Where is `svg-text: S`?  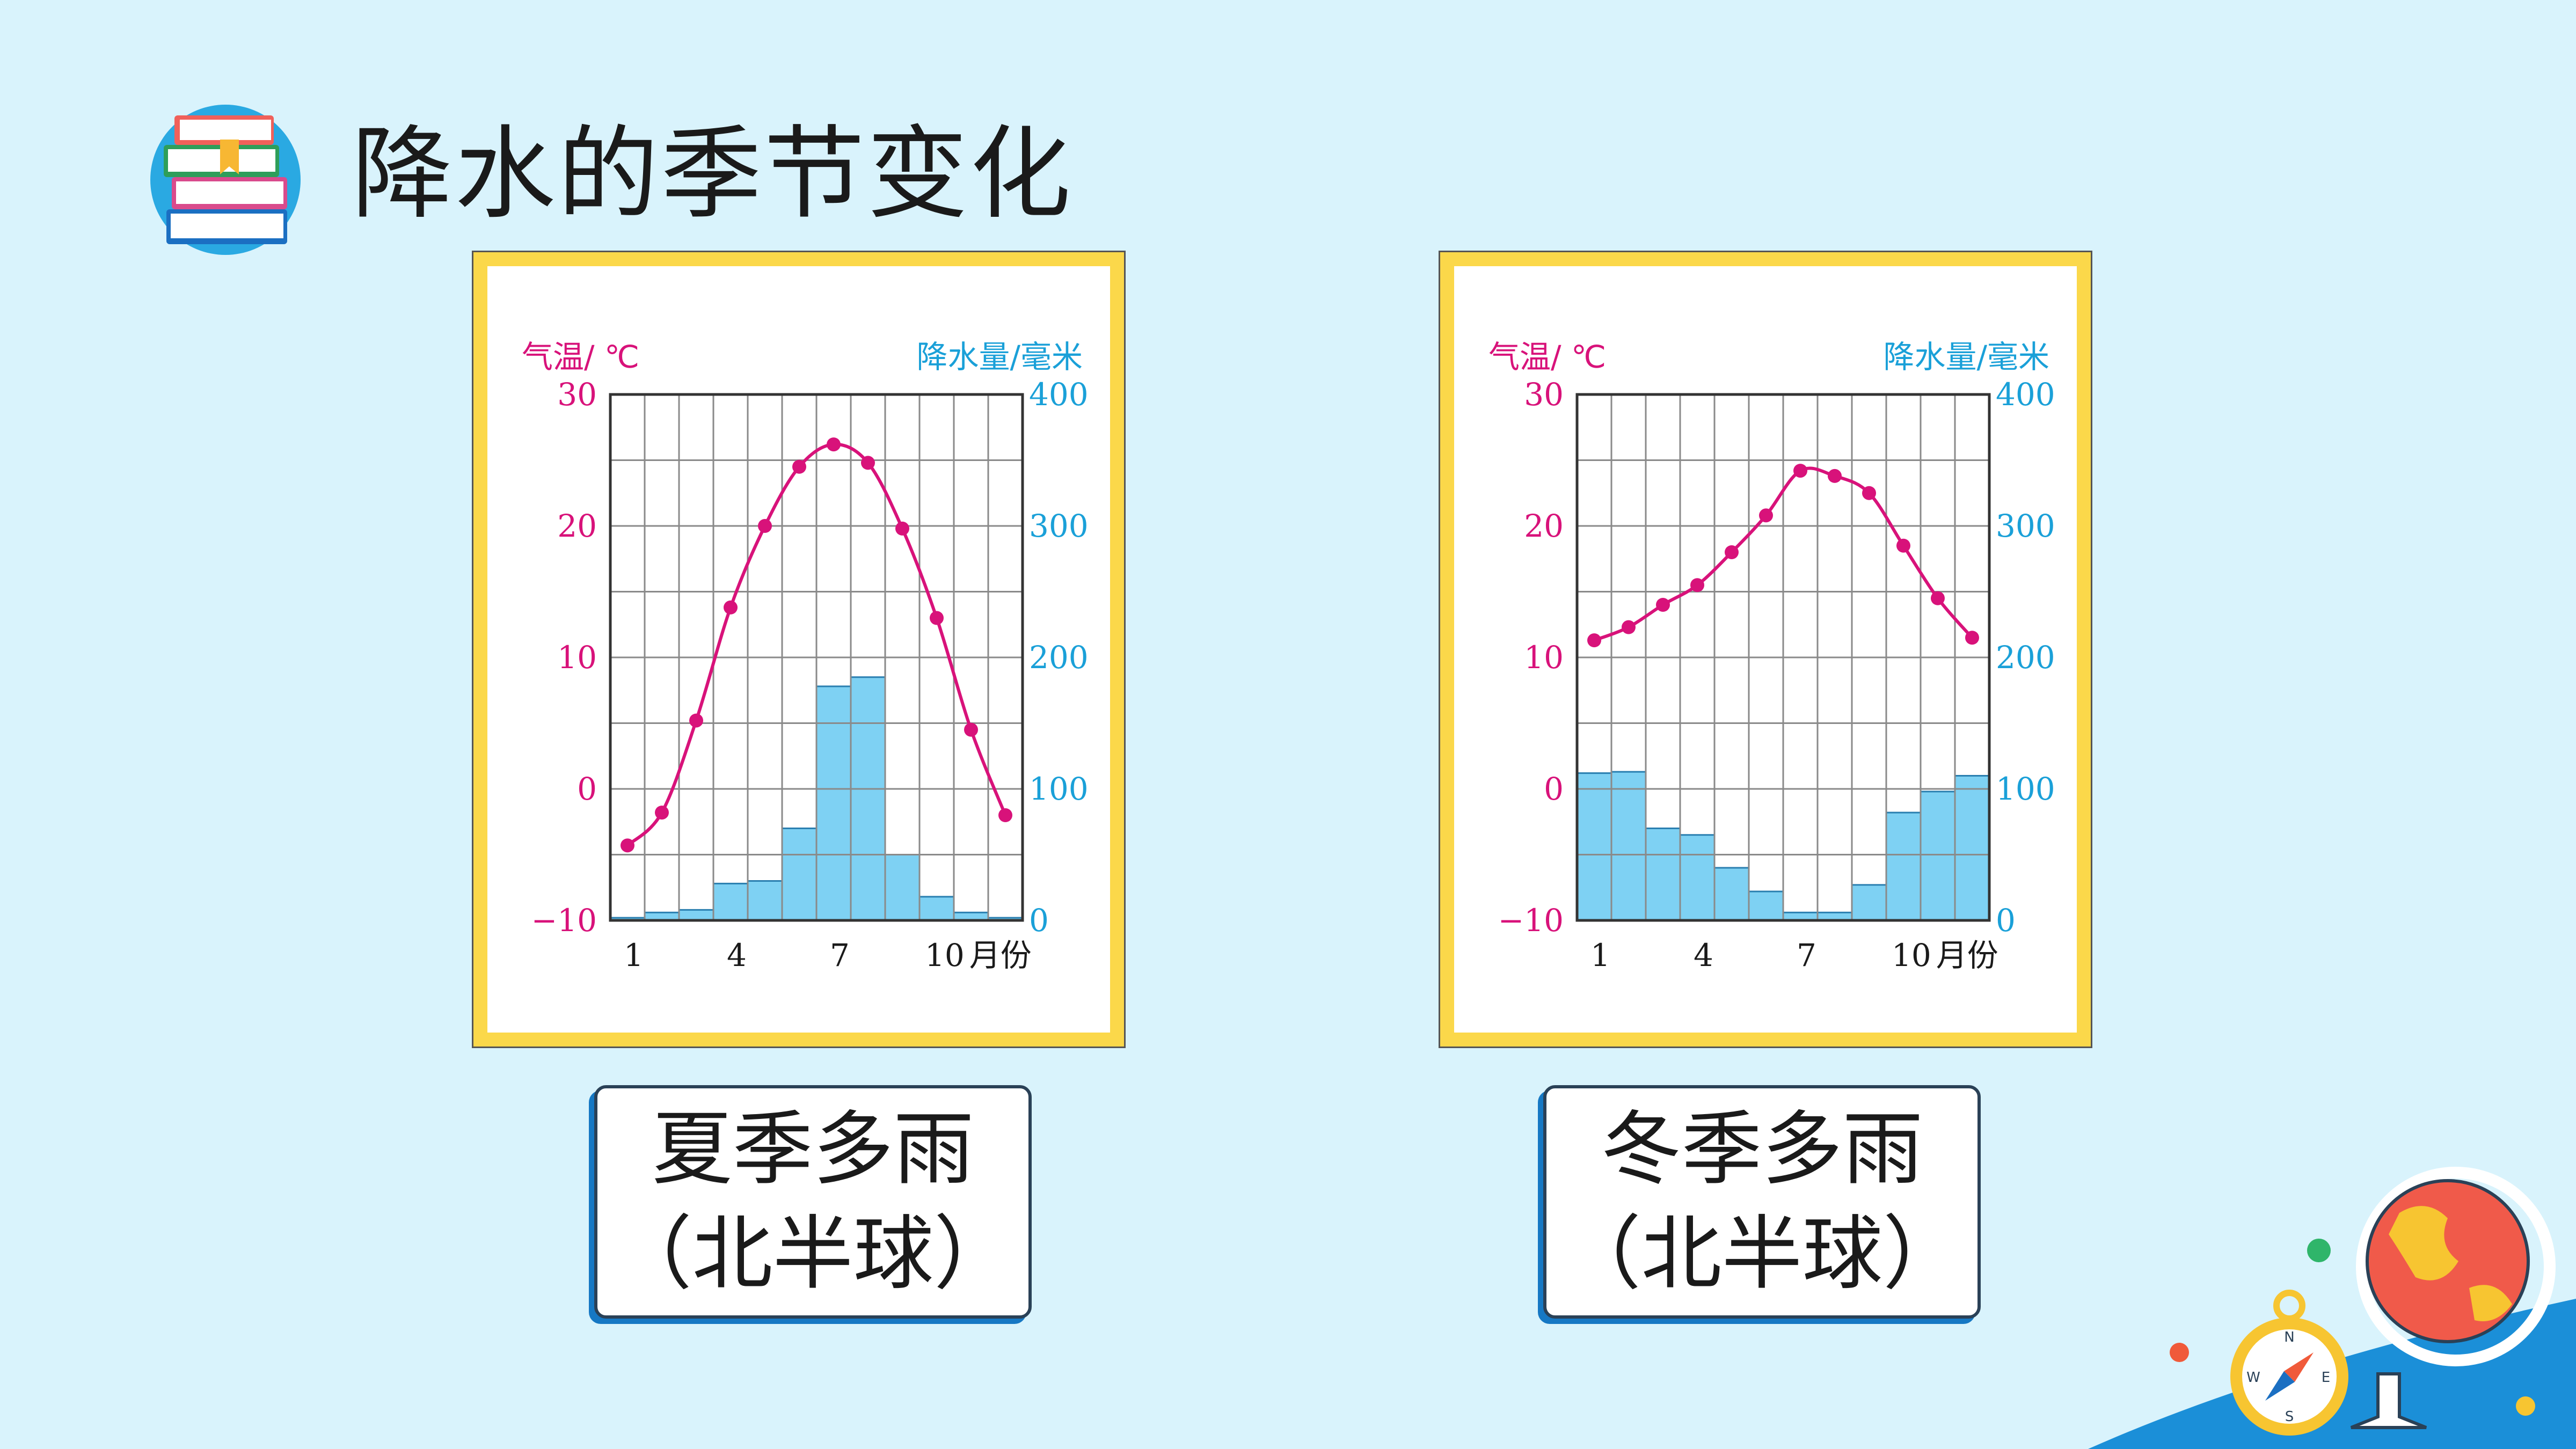 svg-text: S is located at coordinates (2290, 1417).